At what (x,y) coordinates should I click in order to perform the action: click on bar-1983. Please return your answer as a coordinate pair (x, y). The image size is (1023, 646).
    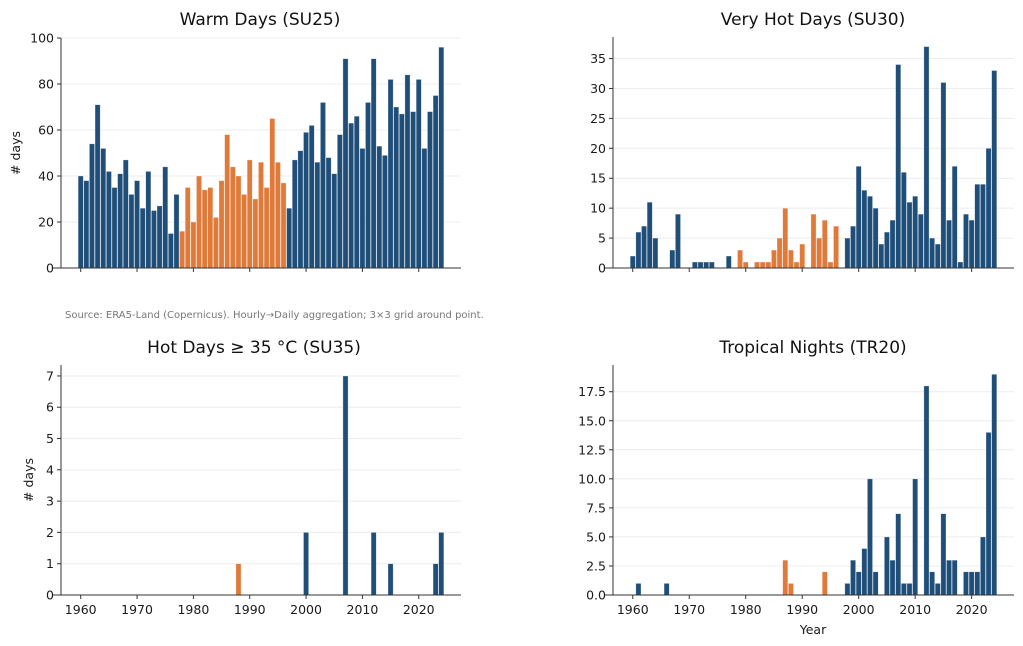
    Looking at the image, I should click on (210, 228).